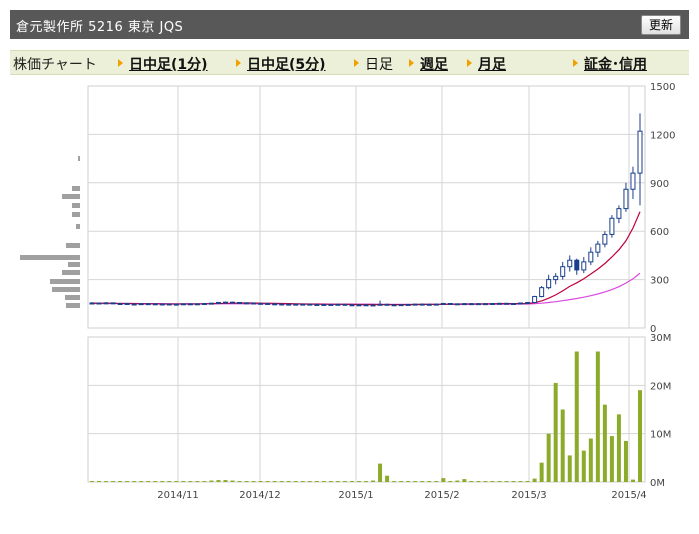 This screenshot has height=534, width=699. What do you see at coordinates (120, 63) in the screenshot?
I see `arrow-right-icon` at bounding box center [120, 63].